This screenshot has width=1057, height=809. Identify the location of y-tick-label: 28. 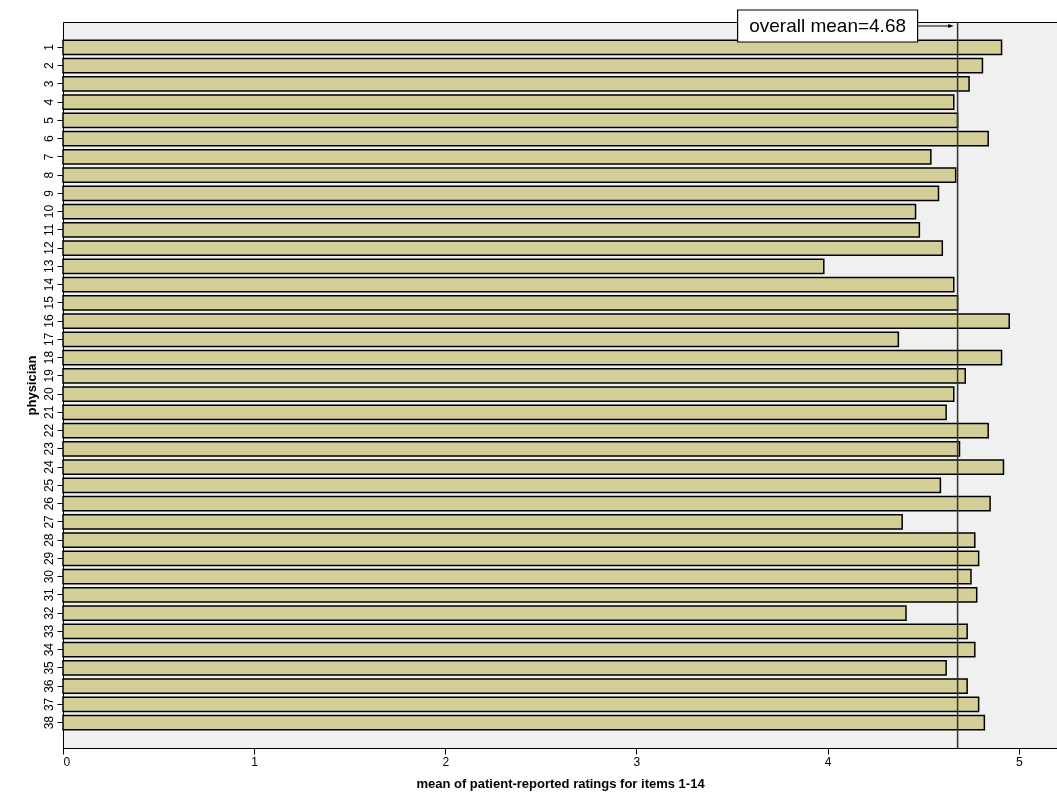
(48, 540).